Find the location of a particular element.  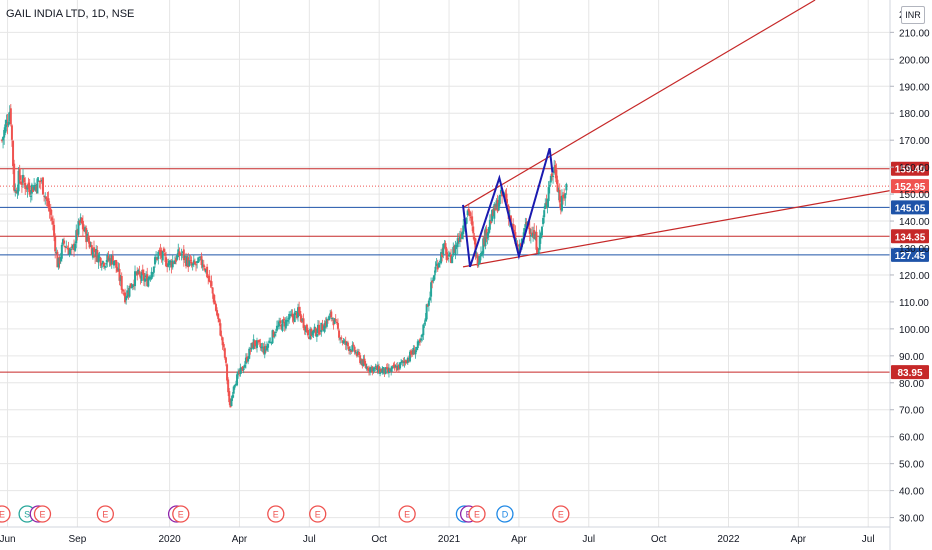

level-price-label: 127.45 is located at coordinates (910, 256).